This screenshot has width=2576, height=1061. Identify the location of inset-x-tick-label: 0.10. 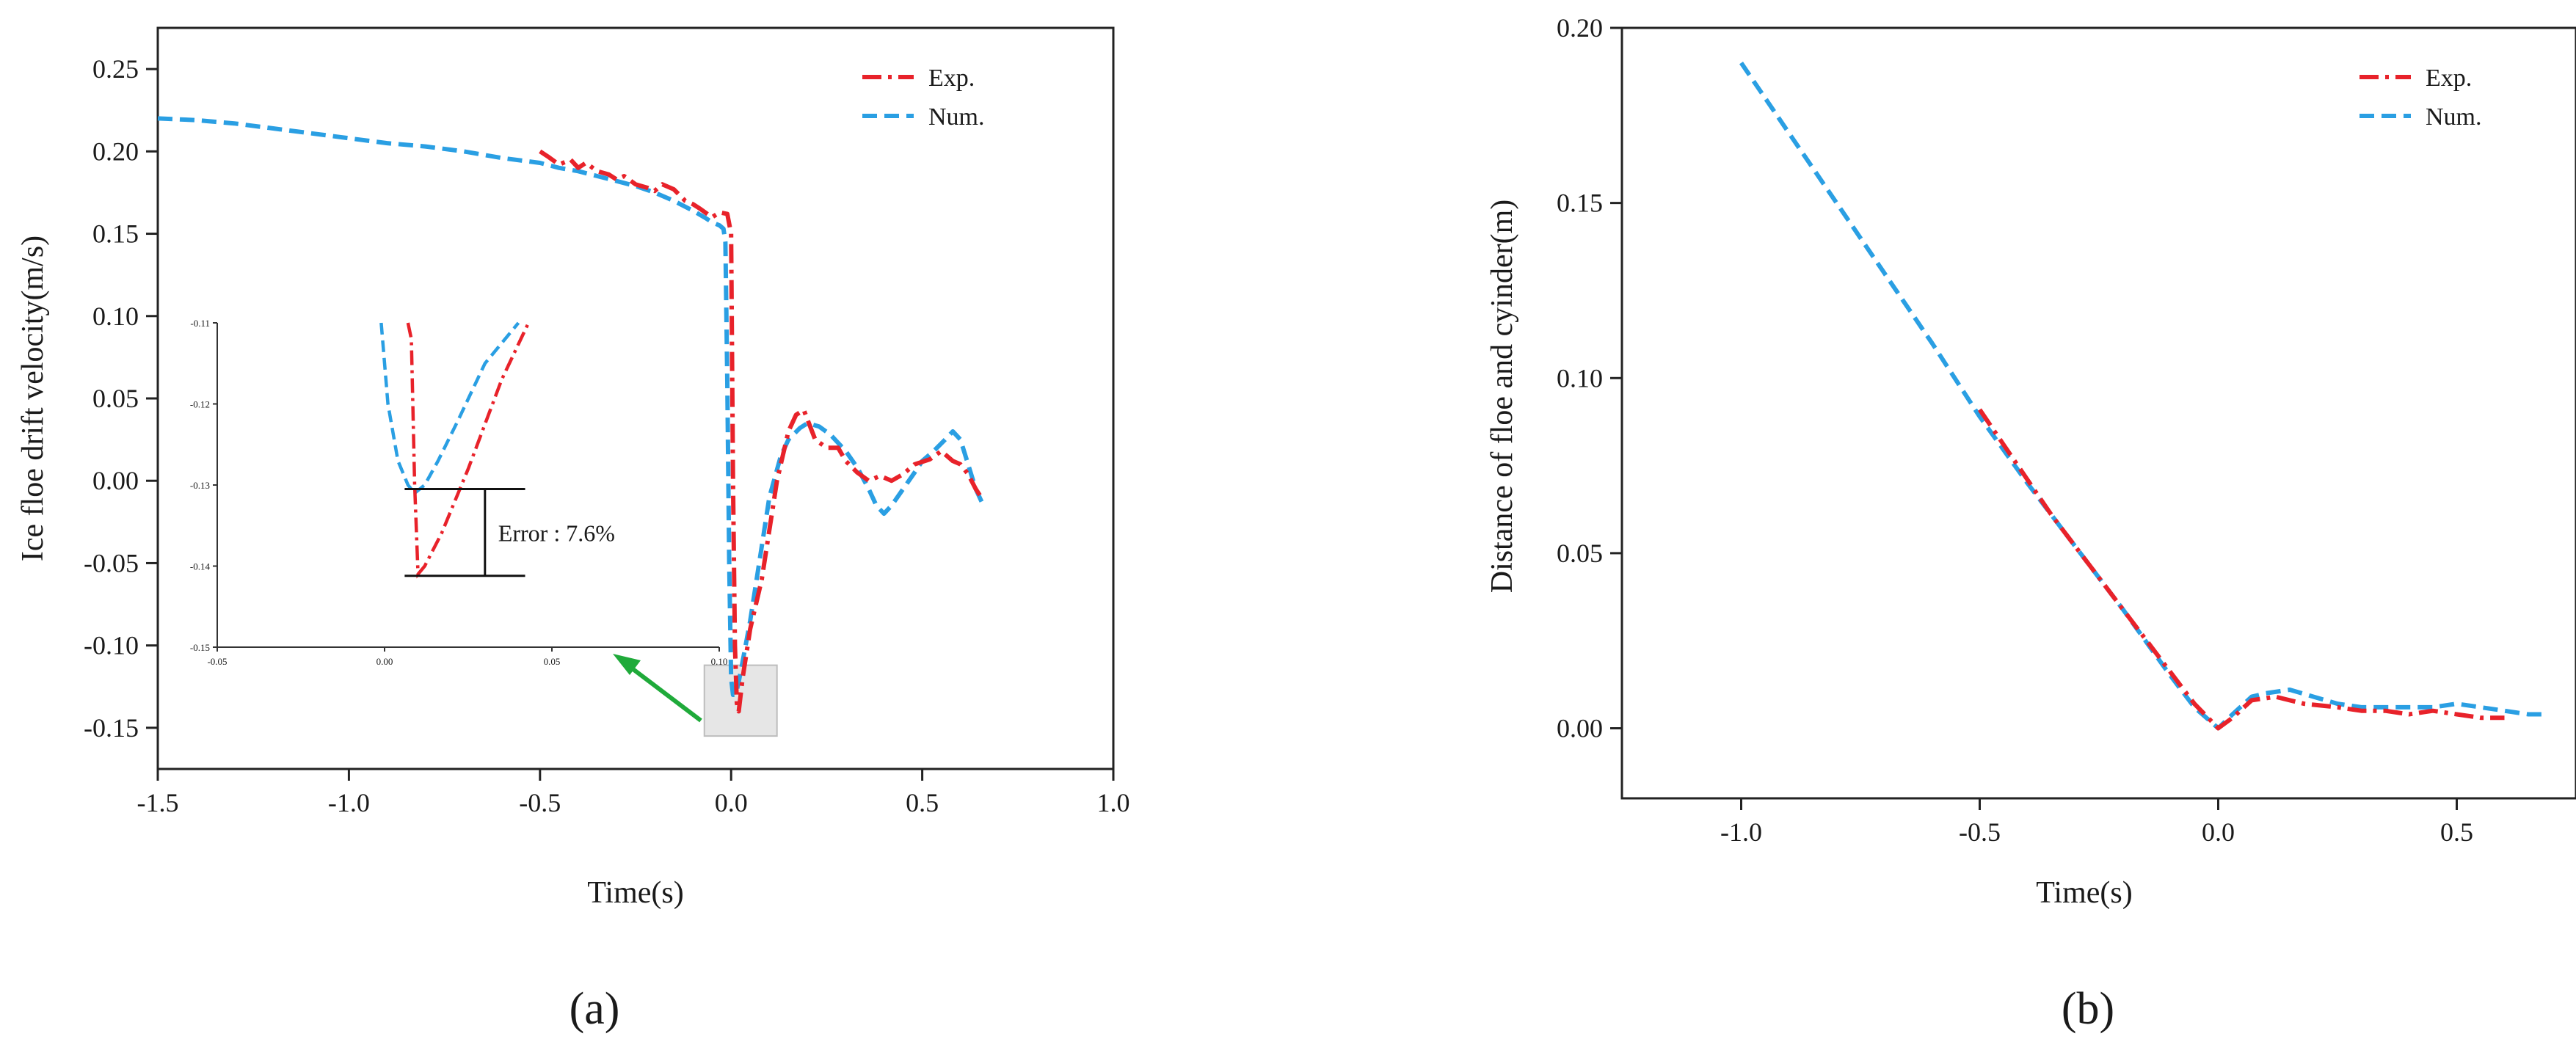
(719, 661).